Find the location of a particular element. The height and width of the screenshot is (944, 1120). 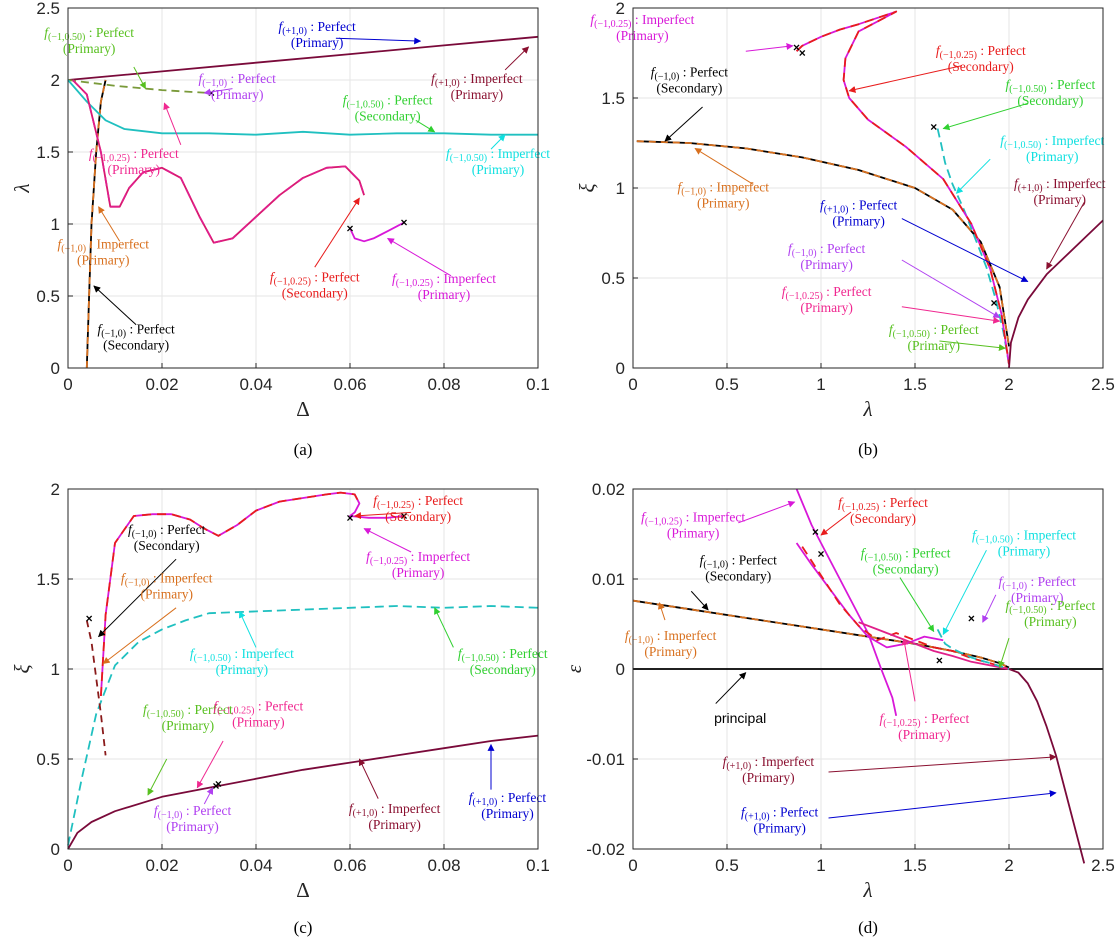

panel-caption: (c) is located at coordinates (303, 927).